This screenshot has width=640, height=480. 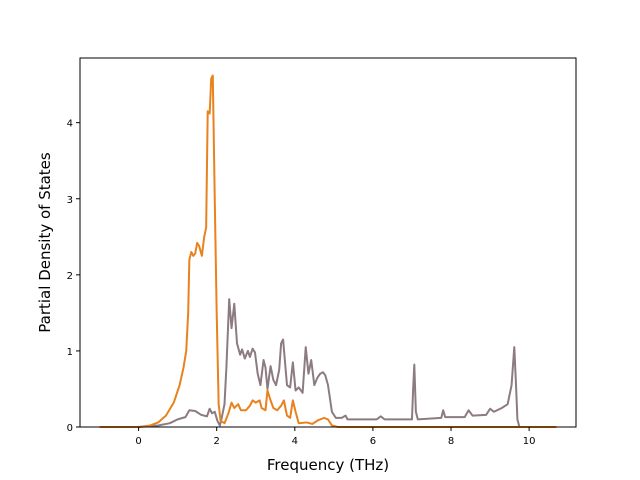 What do you see at coordinates (70, 200) in the screenshot?
I see `y-tick-label: 3` at bounding box center [70, 200].